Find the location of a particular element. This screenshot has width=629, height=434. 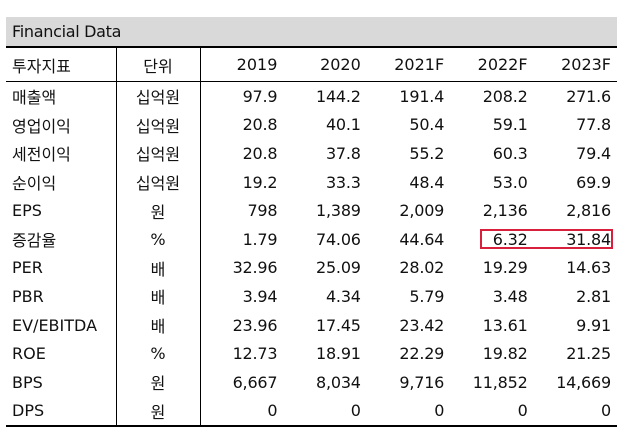

table-row: BPS 원 6,667 8,034 9,716 11,852 14,669 is located at coordinates (311, 382).